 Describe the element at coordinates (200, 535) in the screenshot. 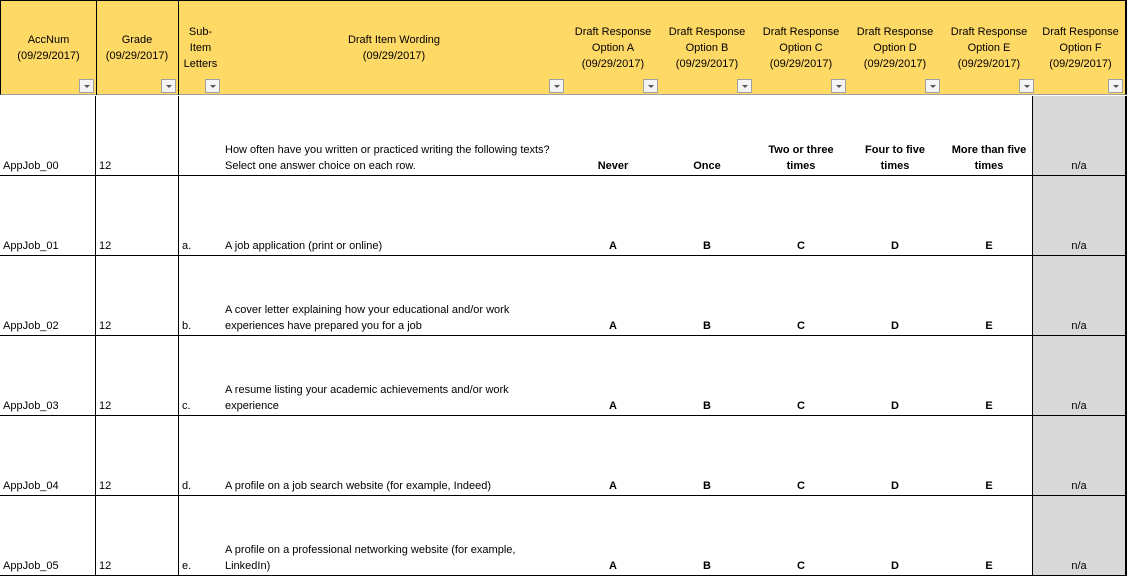

I see `cell-sub-item-letters: e.` at that location.